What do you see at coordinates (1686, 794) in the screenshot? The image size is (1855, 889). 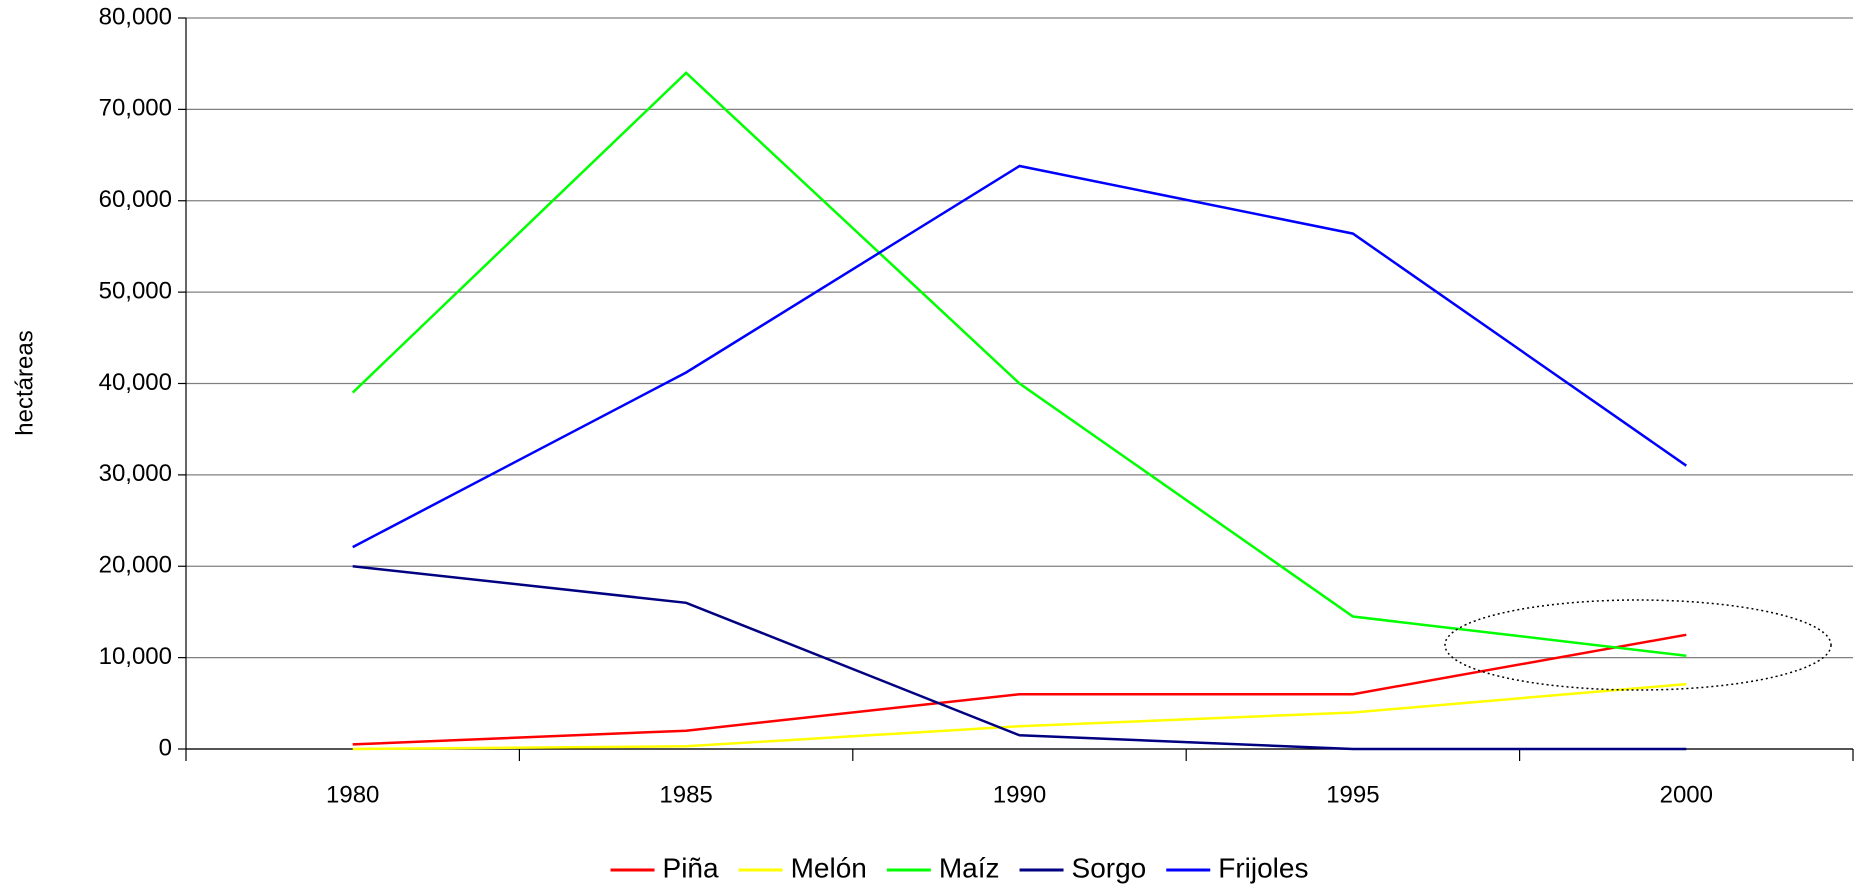 I see `x-tick-label: 2000` at bounding box center [1686, 794].